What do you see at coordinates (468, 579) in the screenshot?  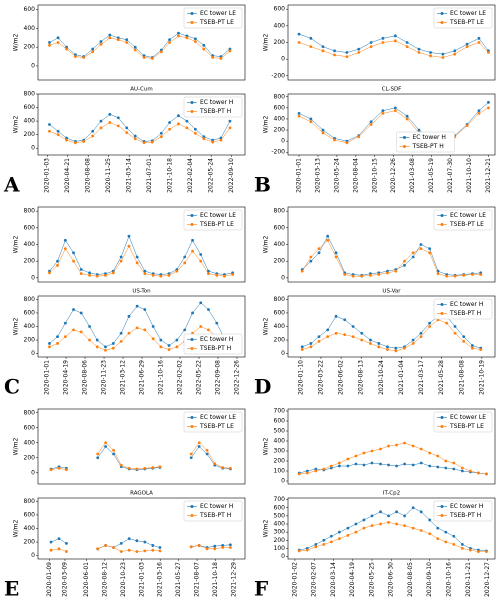 I see `x-tick-label: 2020-11-21` at bounding box center [468, 579].